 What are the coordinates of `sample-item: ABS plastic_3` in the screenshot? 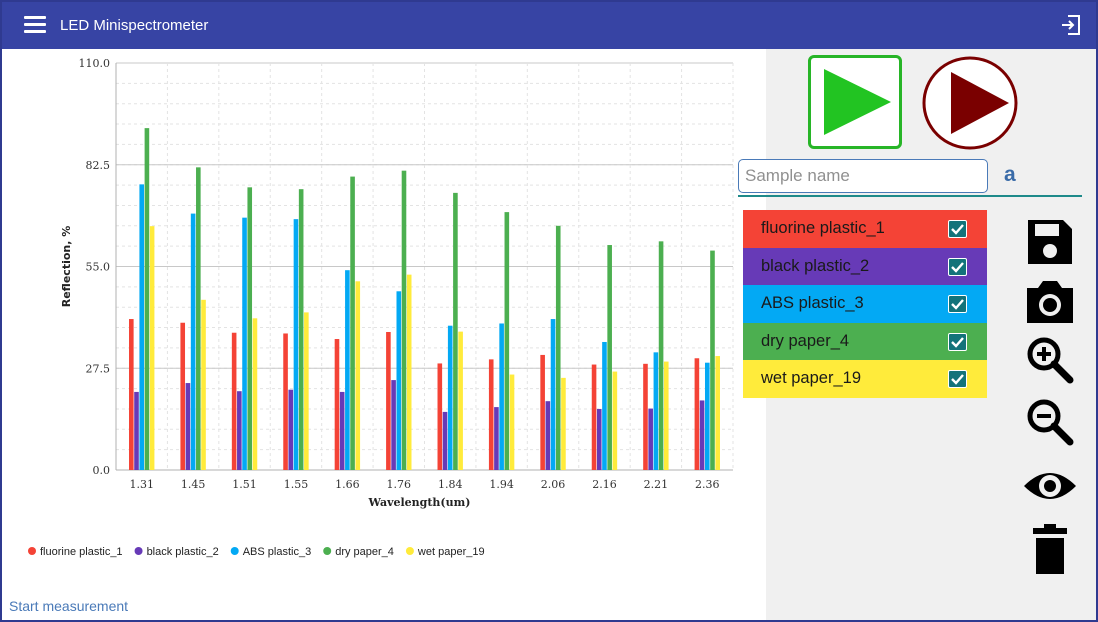 It's located at (865, 304).